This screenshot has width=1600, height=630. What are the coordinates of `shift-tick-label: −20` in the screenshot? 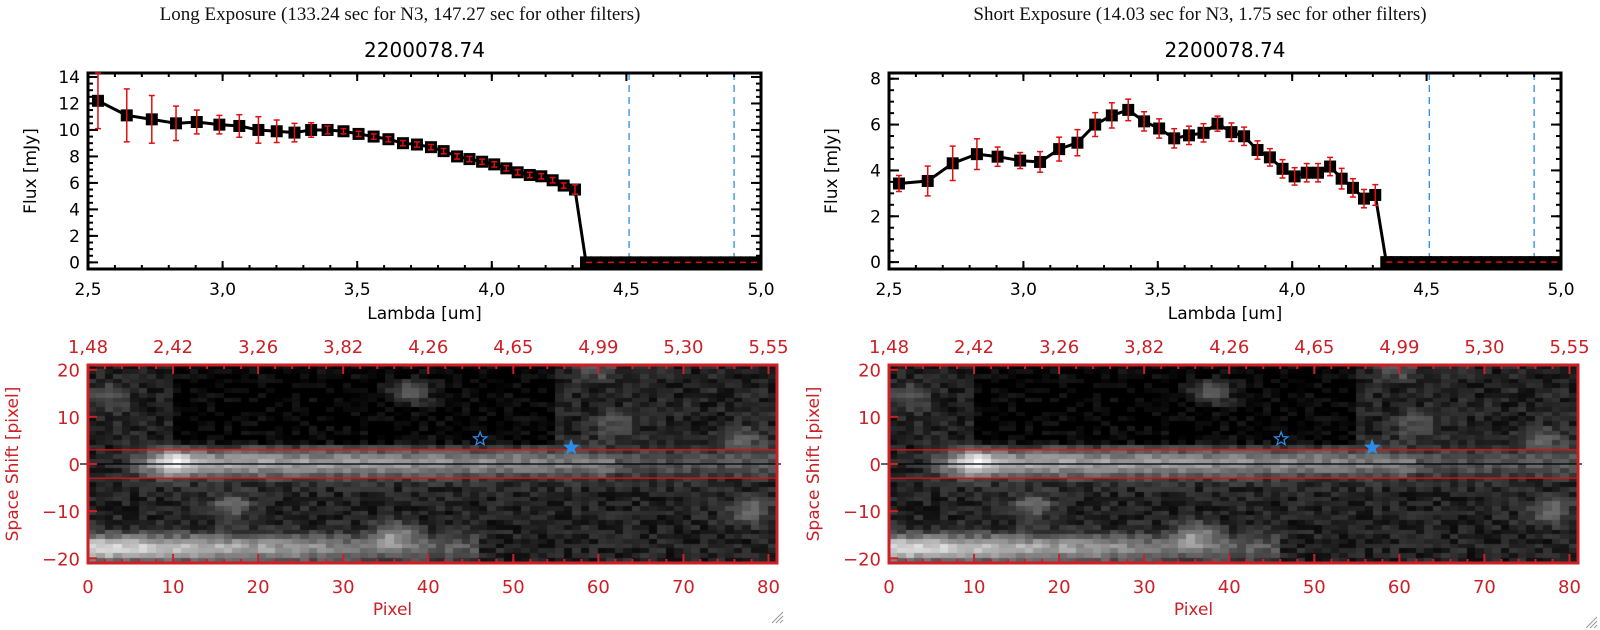 It's located at (61, 559).